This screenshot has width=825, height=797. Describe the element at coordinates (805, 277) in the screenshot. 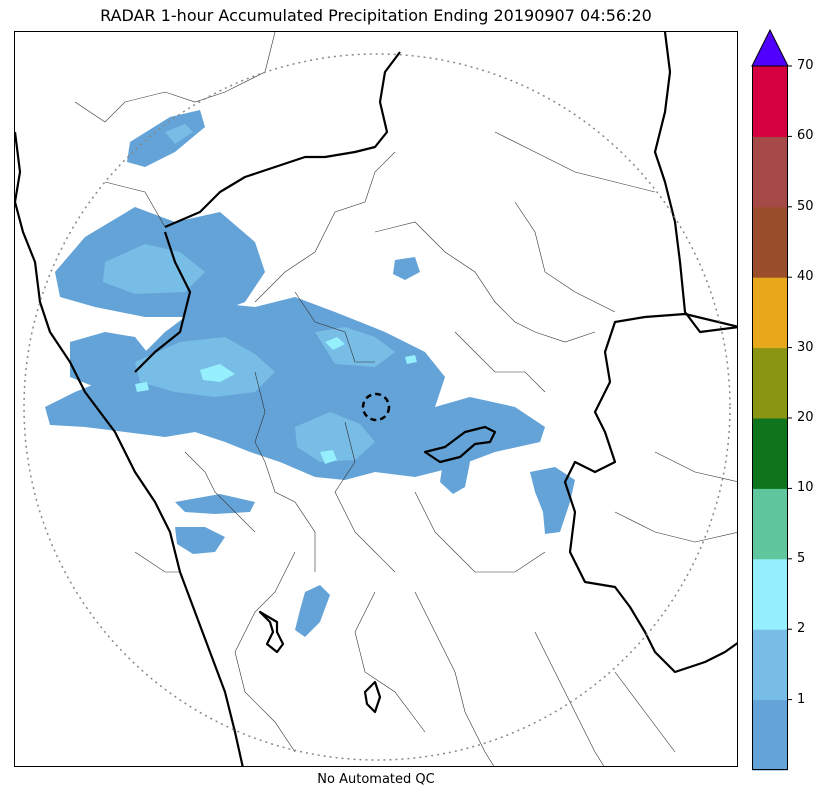

I see `colorbar-tick-label: 40` at that location.